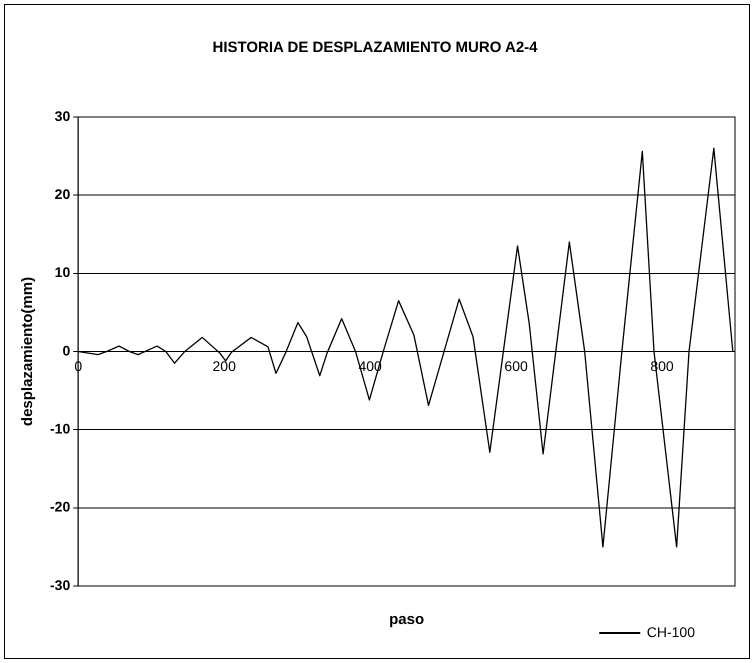  Describe the element at coordinates (62, 116) in the screenshot. I see `y-tick-label: 30` at that location.